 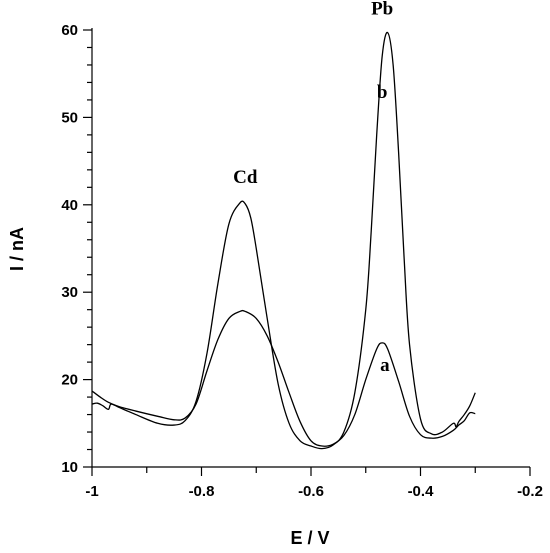 What do you see at coordinates (69, 467) in the screenshot?
I see `y-tick-label: 10` at bounding box center [69, 467].